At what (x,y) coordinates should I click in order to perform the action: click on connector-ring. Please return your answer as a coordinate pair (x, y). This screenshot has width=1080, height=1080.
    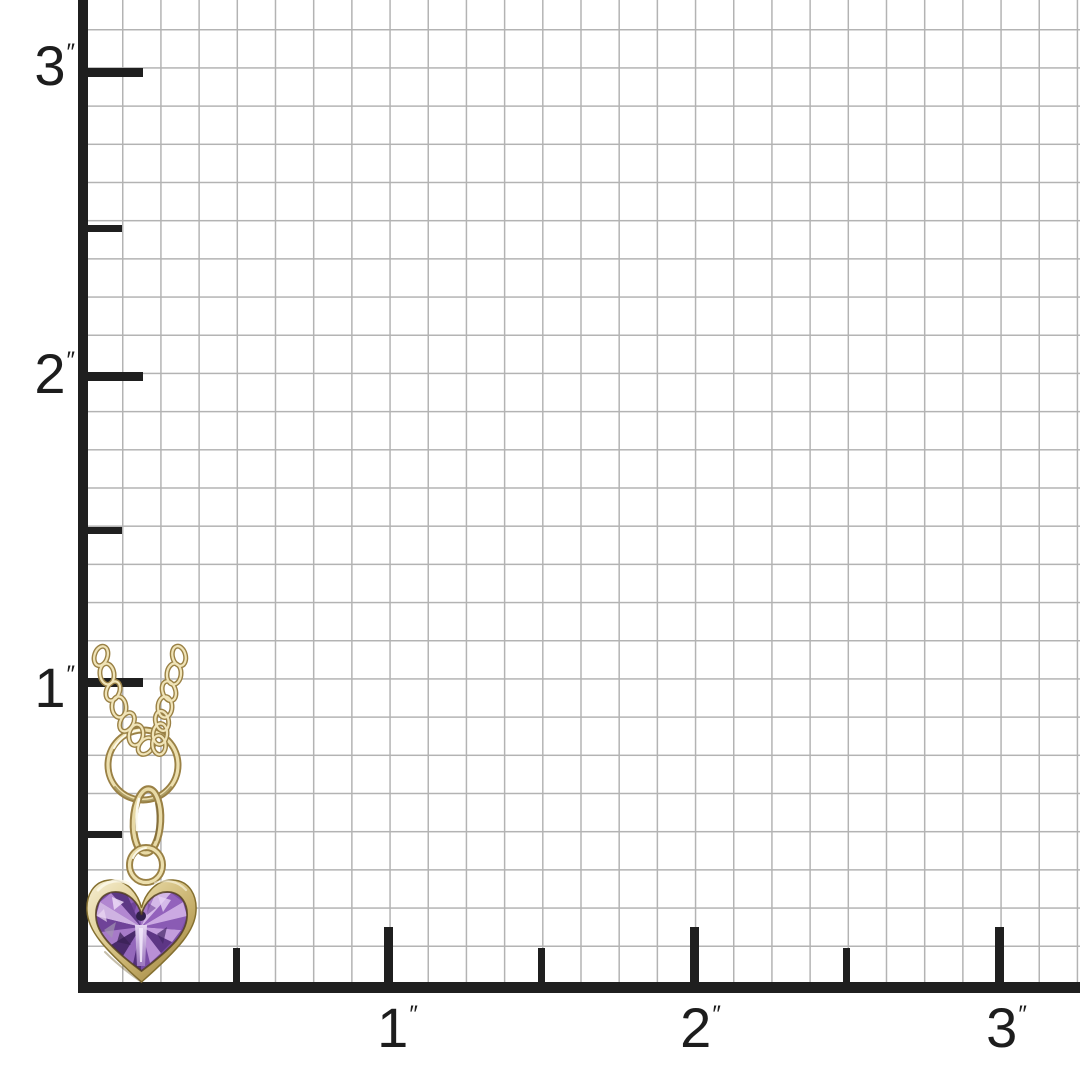
    Looking at the image, I should click on (143, 765).